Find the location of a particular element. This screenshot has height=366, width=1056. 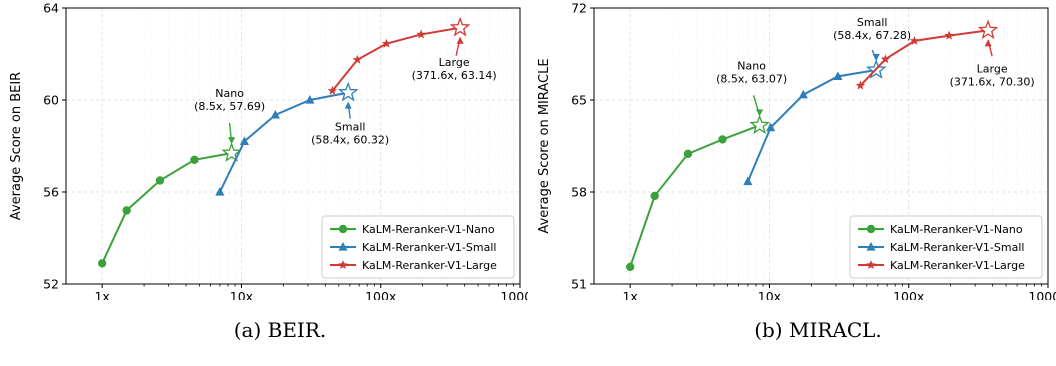

large-annotation: Large(371.6x, 70.30) is located at coordinates (992, 63).